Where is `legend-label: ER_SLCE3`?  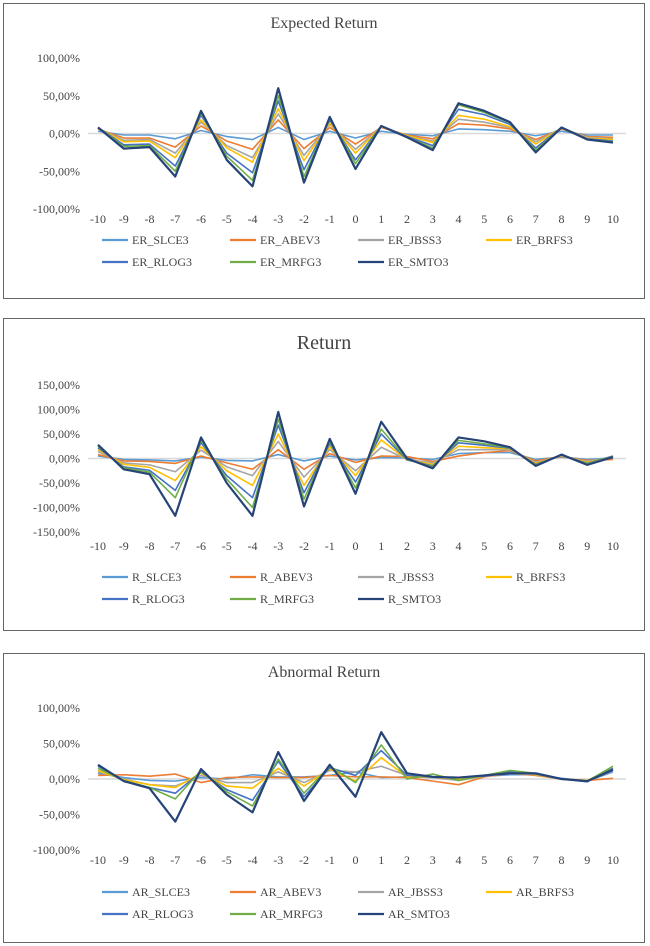
legend-label: ER_SLCE3 is located at coordinates (160, 240).